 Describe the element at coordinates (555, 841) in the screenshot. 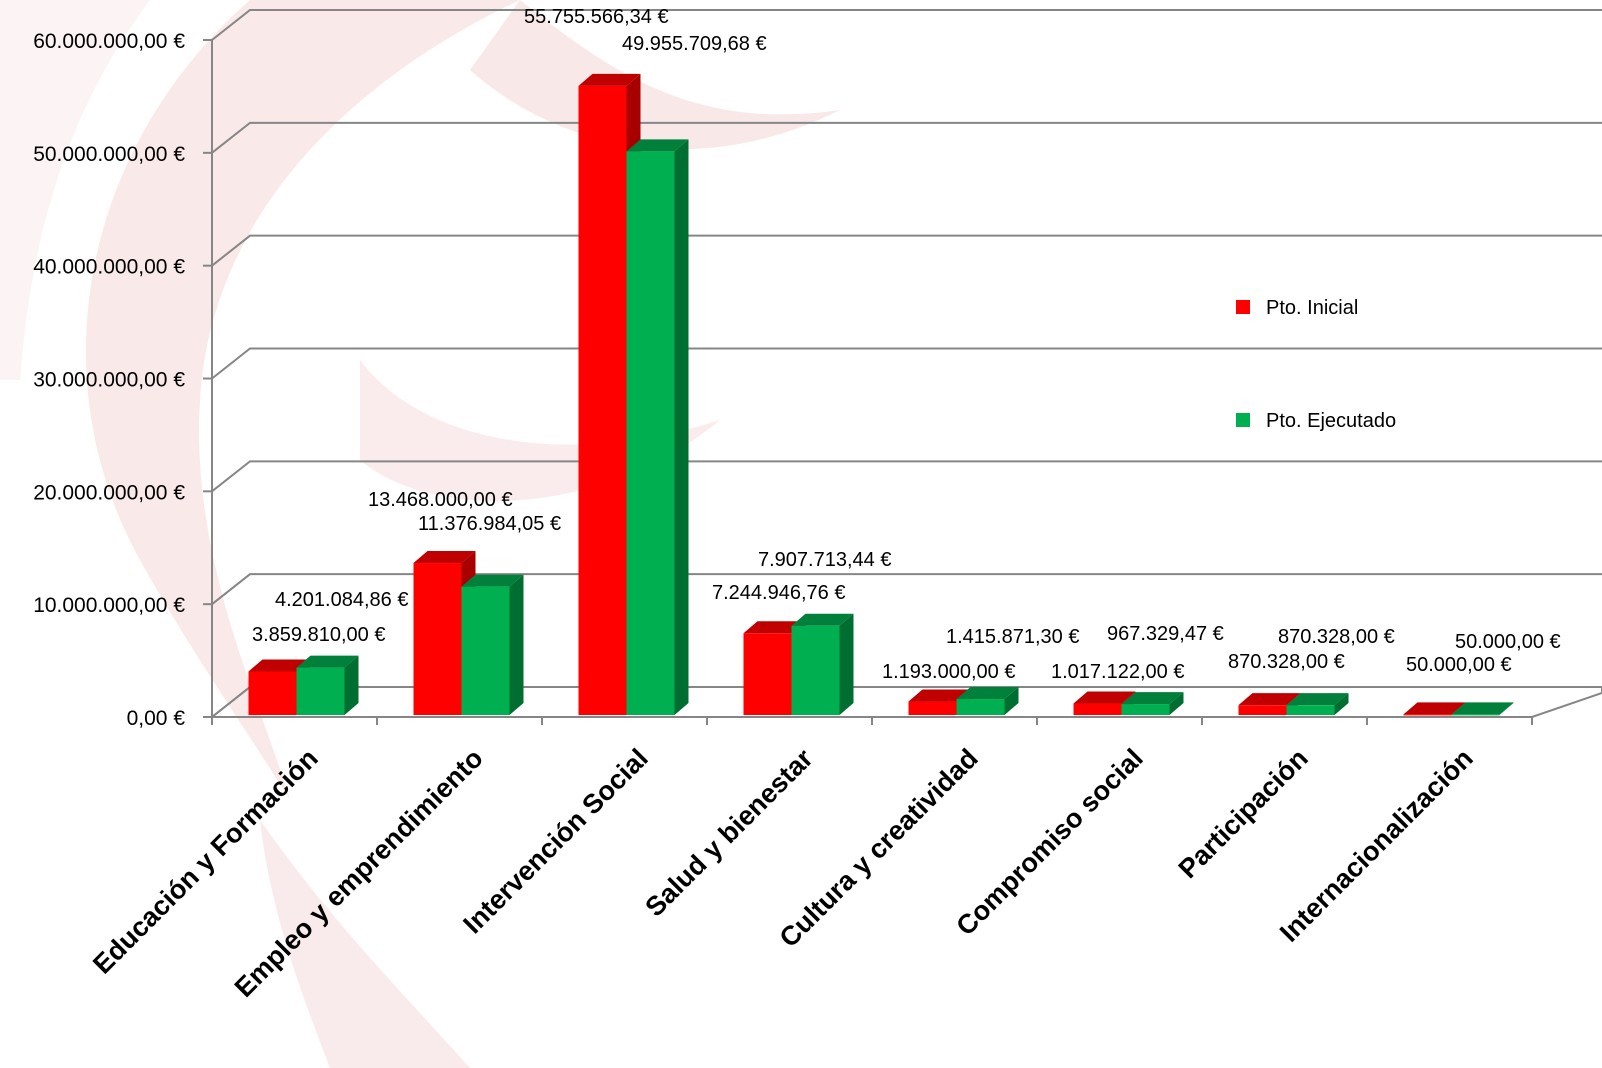

I see `x-category-label: Intervención Social` at that location.